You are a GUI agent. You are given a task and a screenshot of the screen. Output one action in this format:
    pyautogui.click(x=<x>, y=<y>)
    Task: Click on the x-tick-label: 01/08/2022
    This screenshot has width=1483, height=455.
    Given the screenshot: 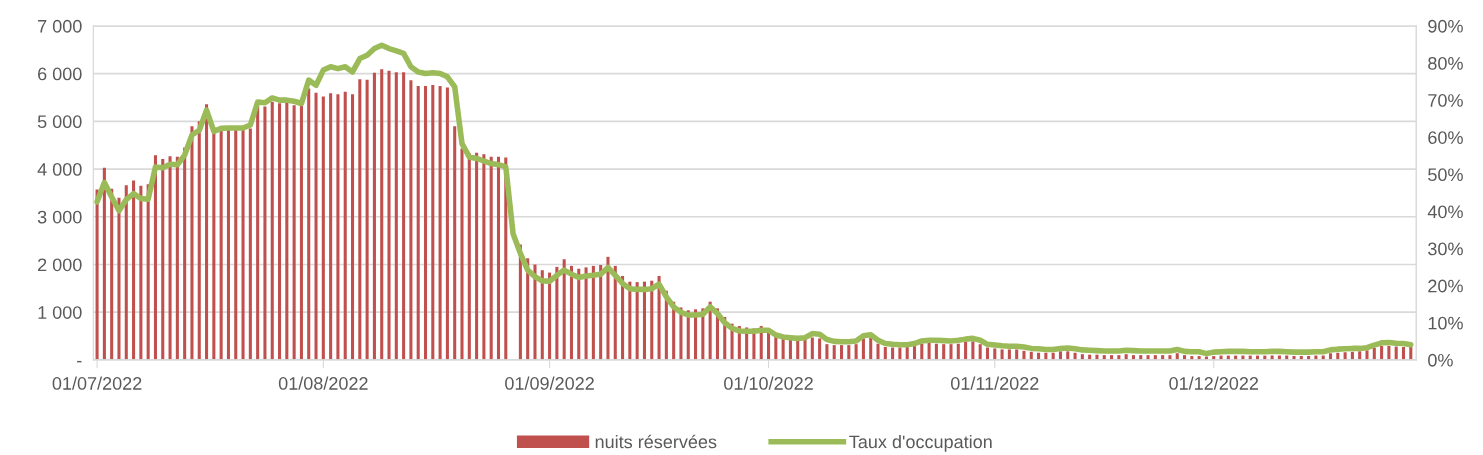 What is the action you would take?
    pyautogui.click(x=323, y=383)
    